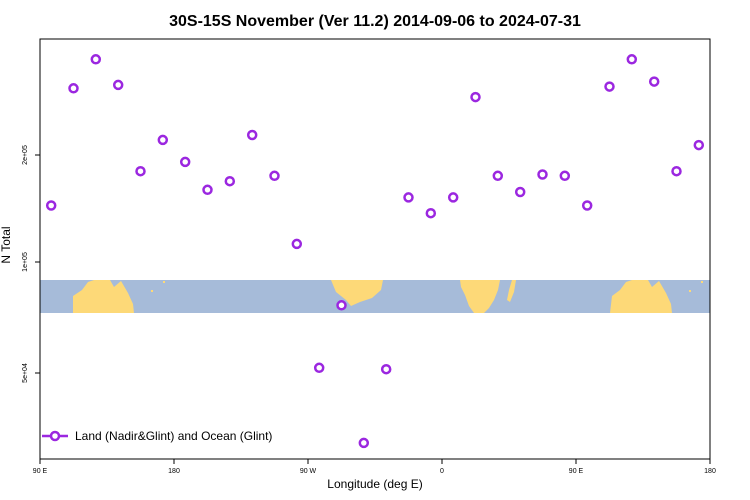  Describe the element at coordinates (511, 291) in the screenshot. I see `landmass-madagascar` at that location.